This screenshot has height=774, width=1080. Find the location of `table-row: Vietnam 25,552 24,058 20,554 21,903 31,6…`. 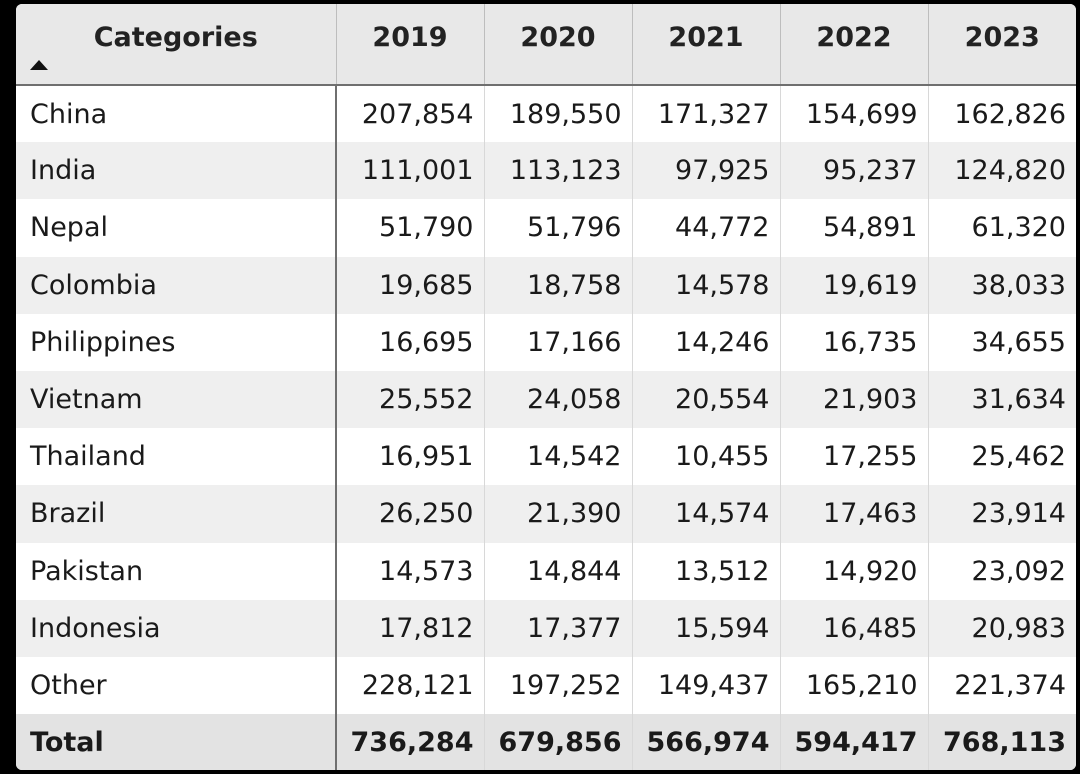

table-row: Vietnam 25,552 24,058 20,554 21,903 31,6… is located at coordinates (546, 399).